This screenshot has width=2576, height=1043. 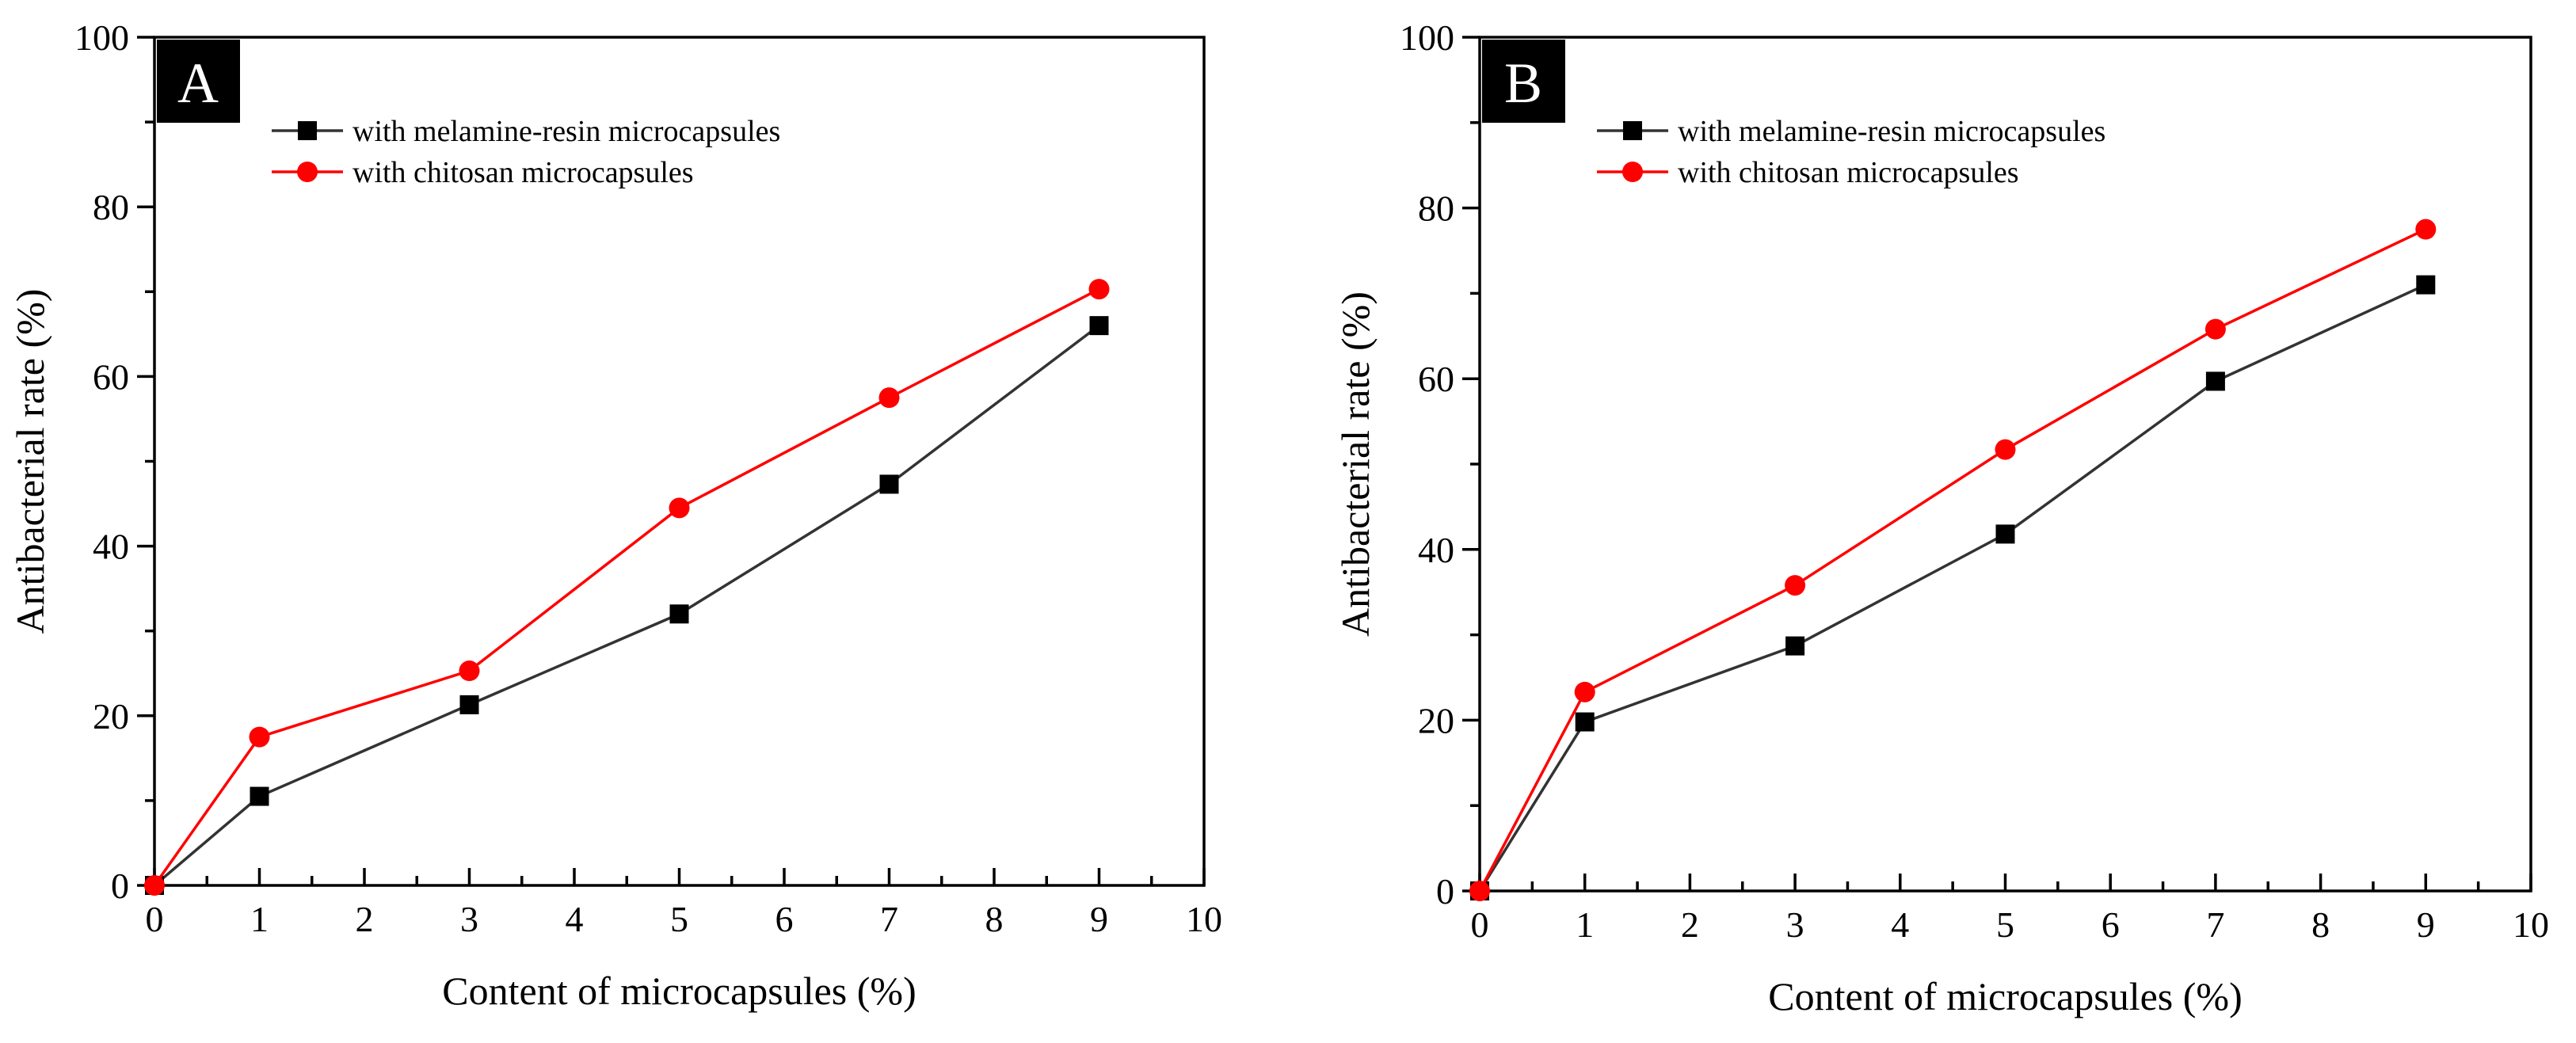 I want to click on panel-b-x-tick-label: 6, so click(x=2111, y=924).